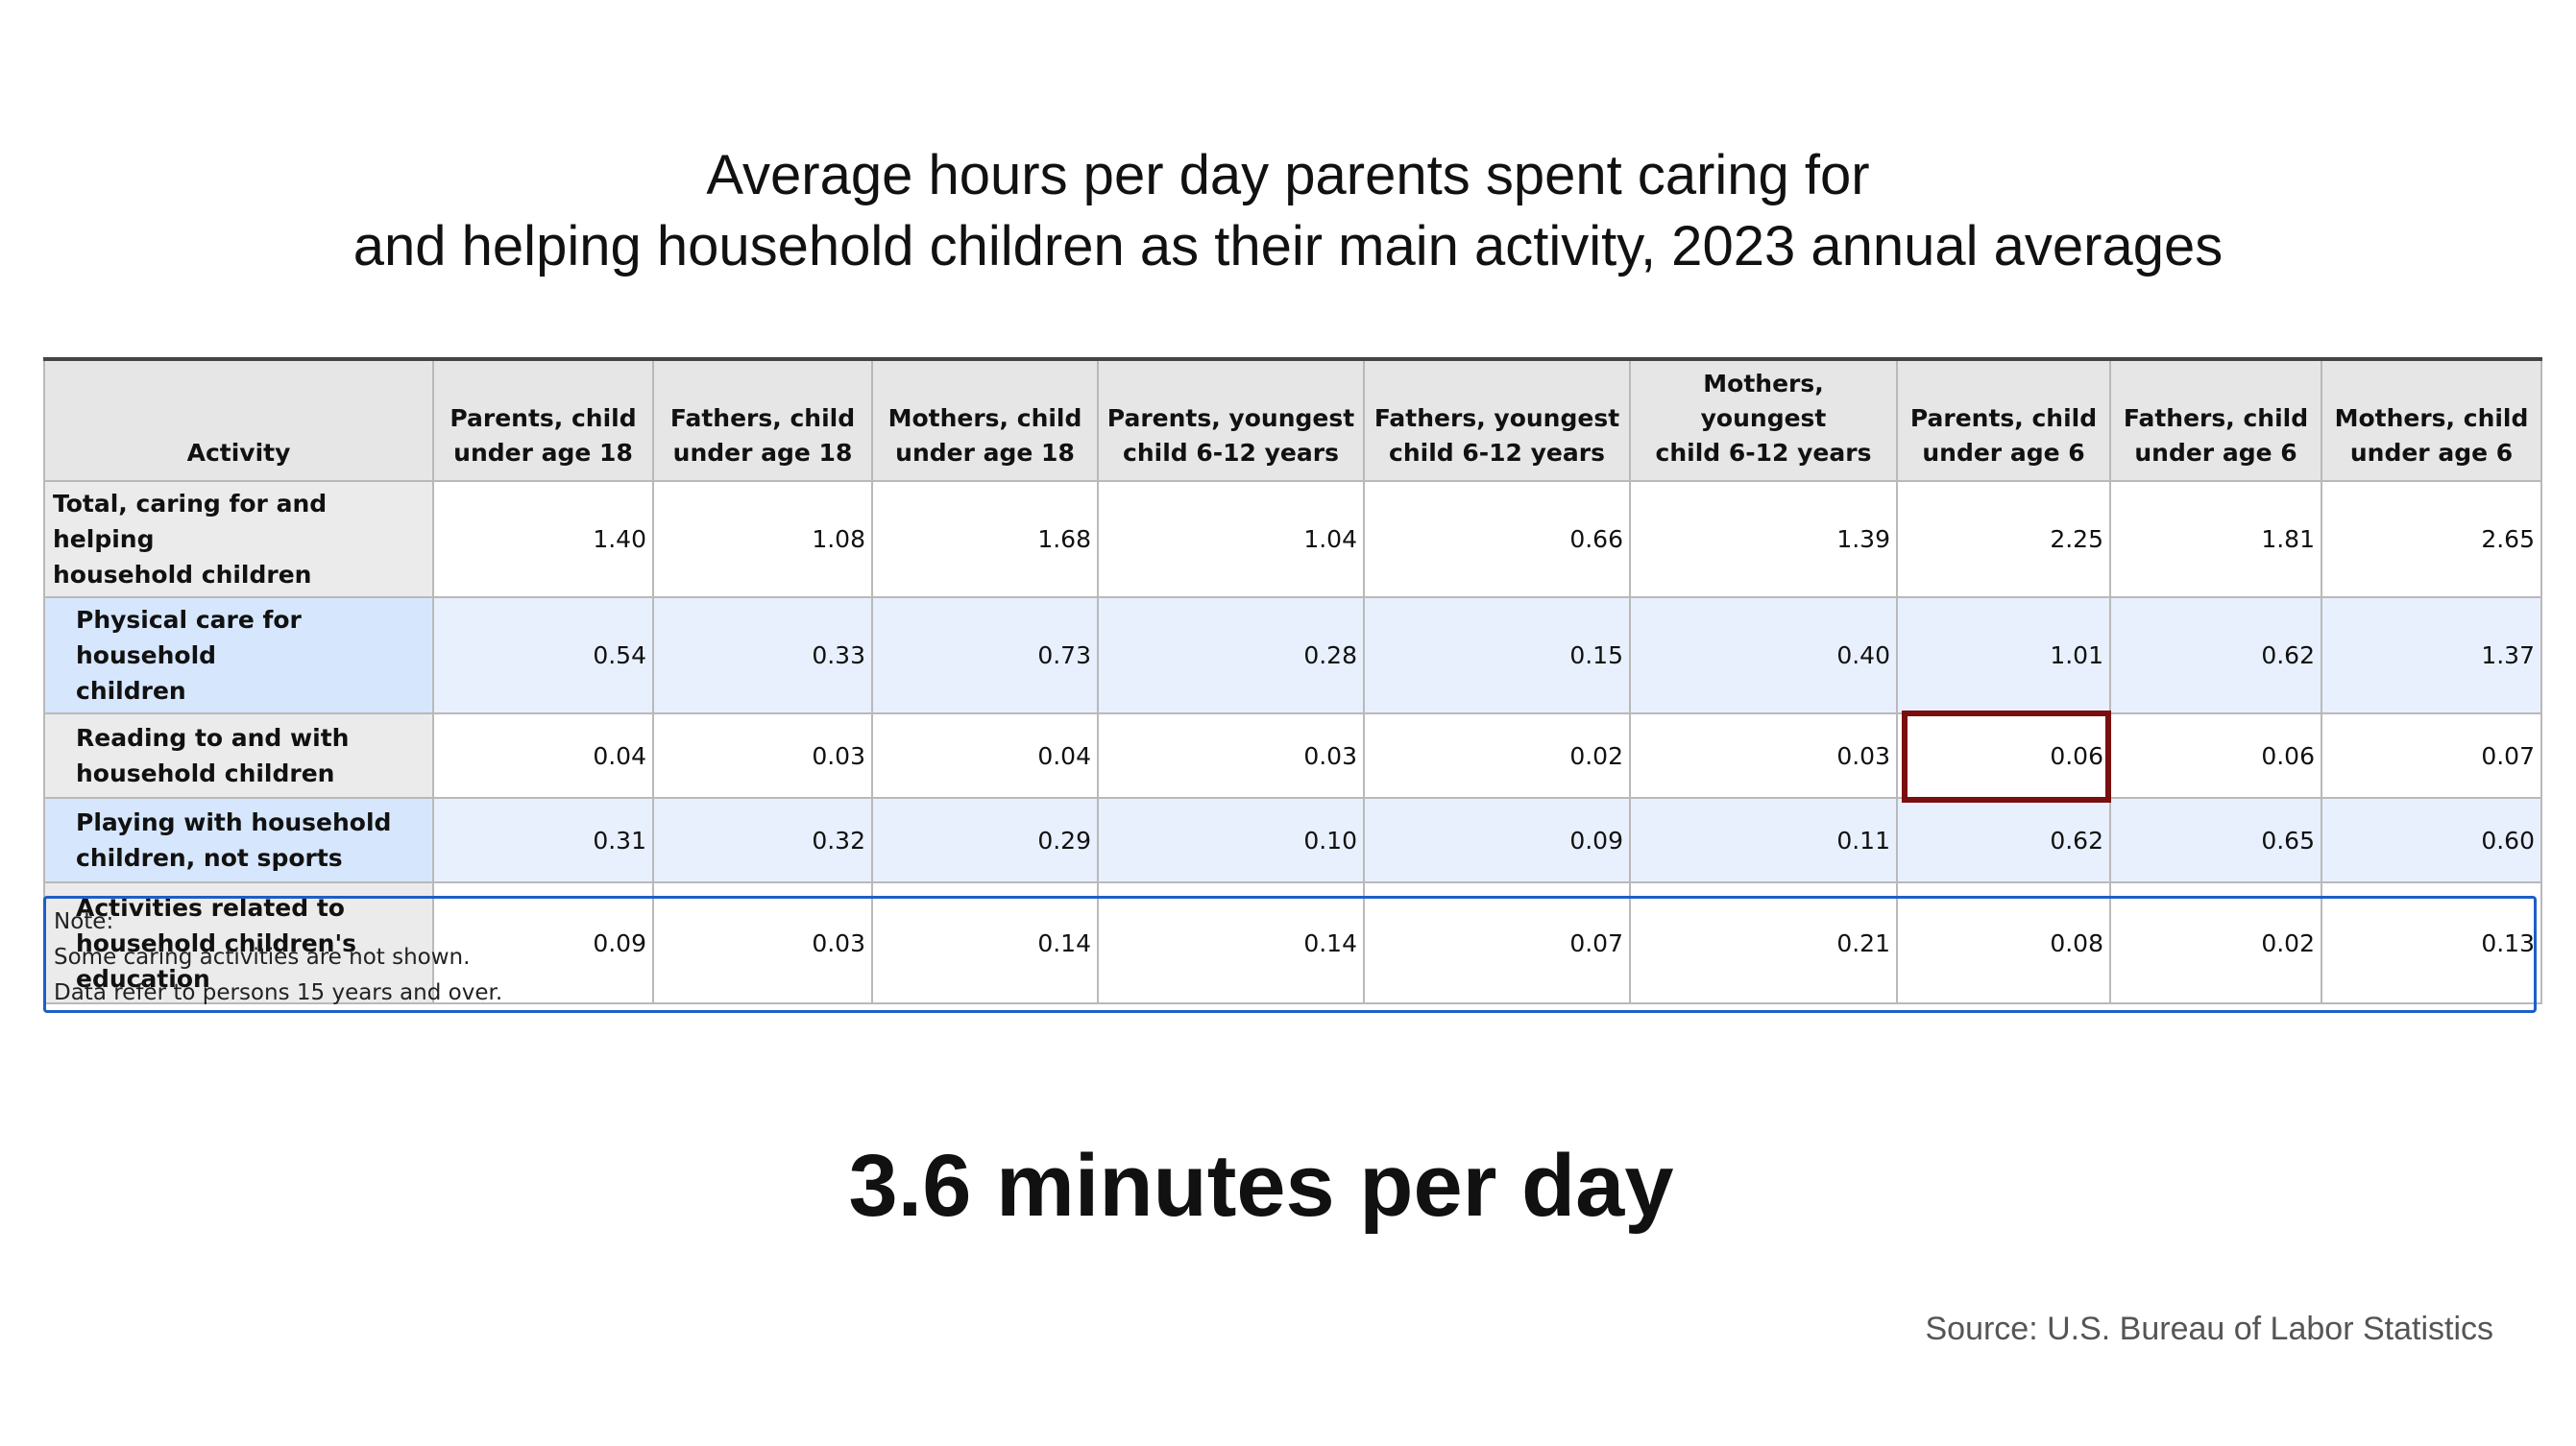 Image resolution: width=2576 pixels, height=1446 pixels. Describe the element at coordinates (143, 979) in the screenshot. I see `row-label-line: education` at that location.